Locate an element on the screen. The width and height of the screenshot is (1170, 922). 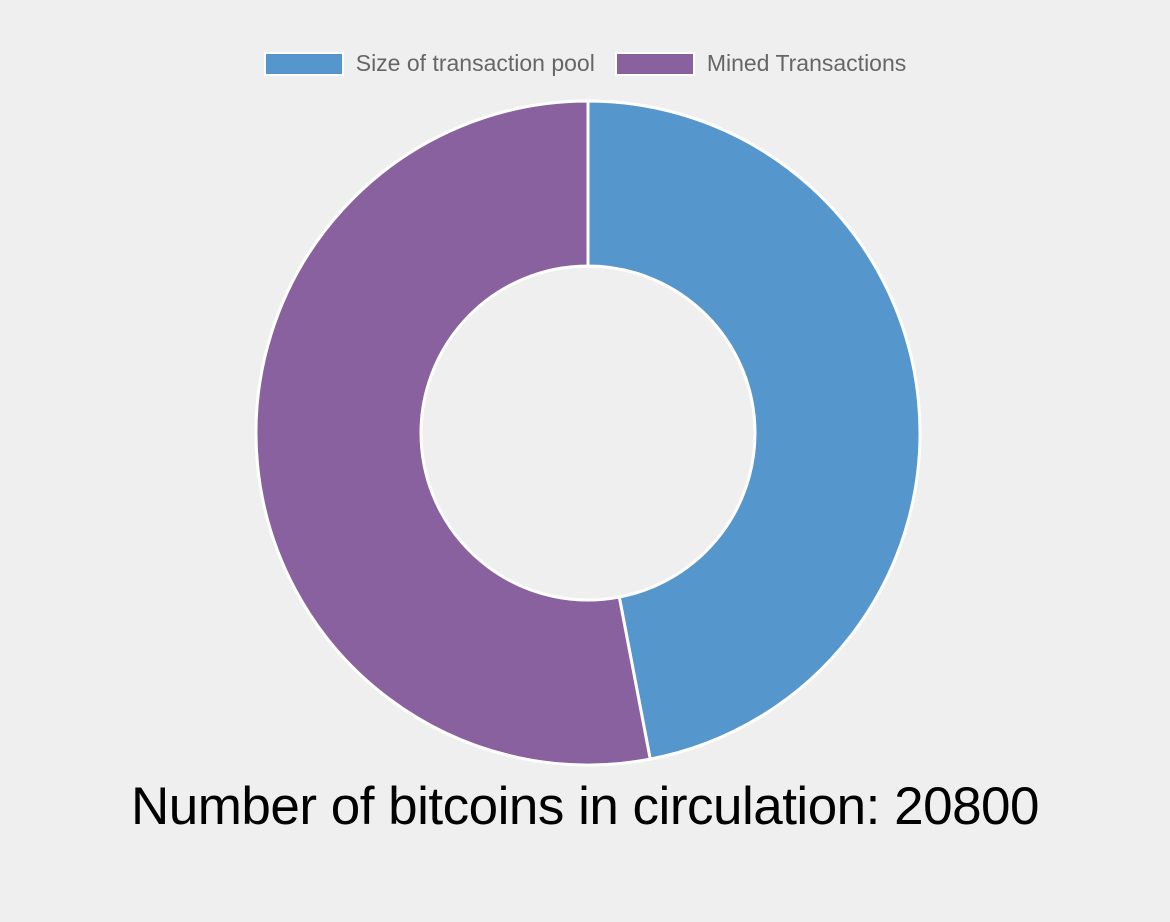
legend-item-mined-transactions: Mined Transactions is located at coordinates (760, 63).